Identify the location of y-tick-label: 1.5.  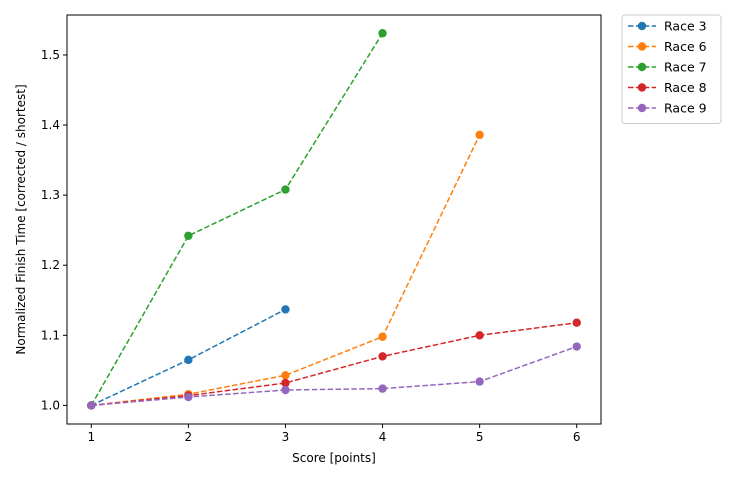
(50, 55).